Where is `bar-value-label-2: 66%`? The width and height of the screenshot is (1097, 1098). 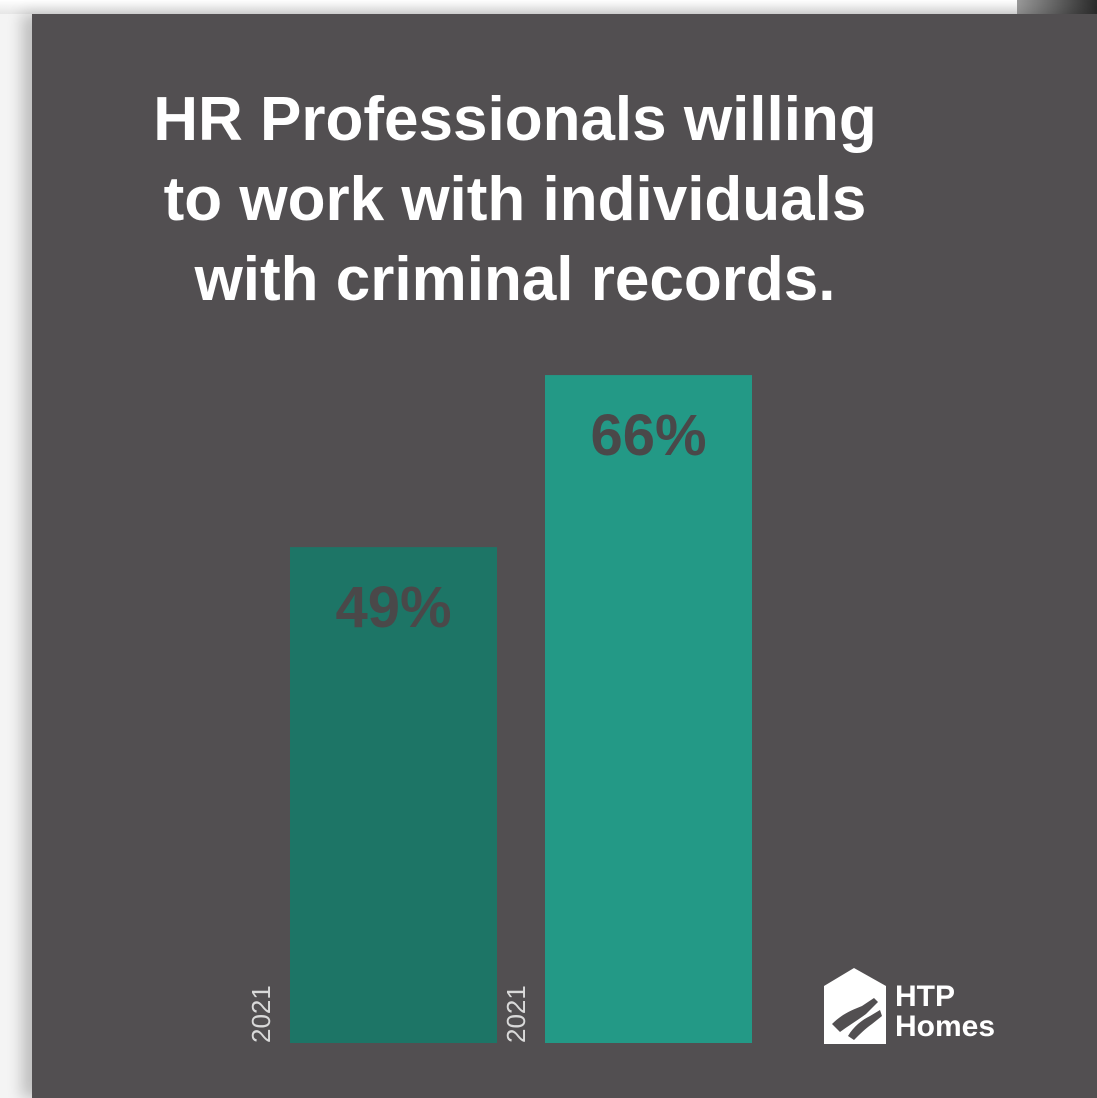
bar-value-label-2: 66% is located at coordinates (648, 435).